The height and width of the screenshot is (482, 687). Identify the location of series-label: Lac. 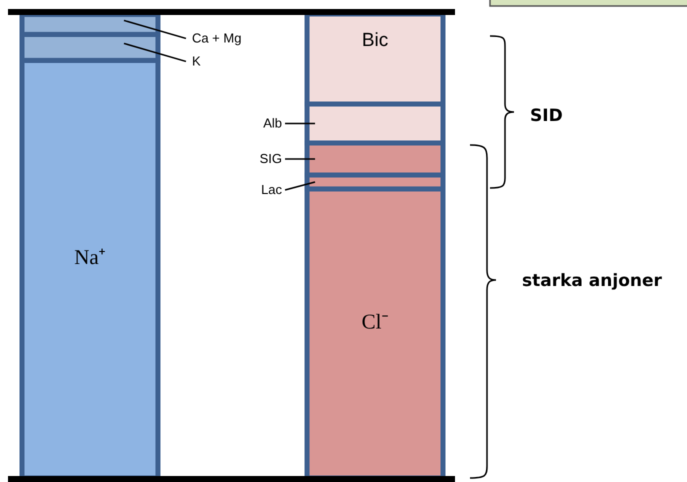
(272, 189).